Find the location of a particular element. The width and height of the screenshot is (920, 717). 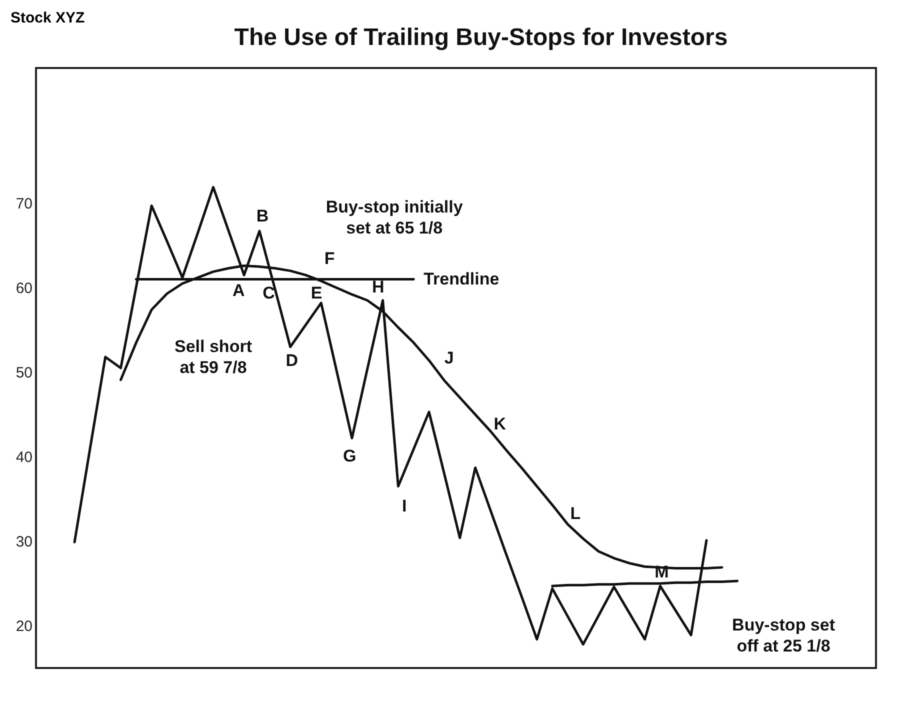

annotation: E is located at coordinates (316, 293).